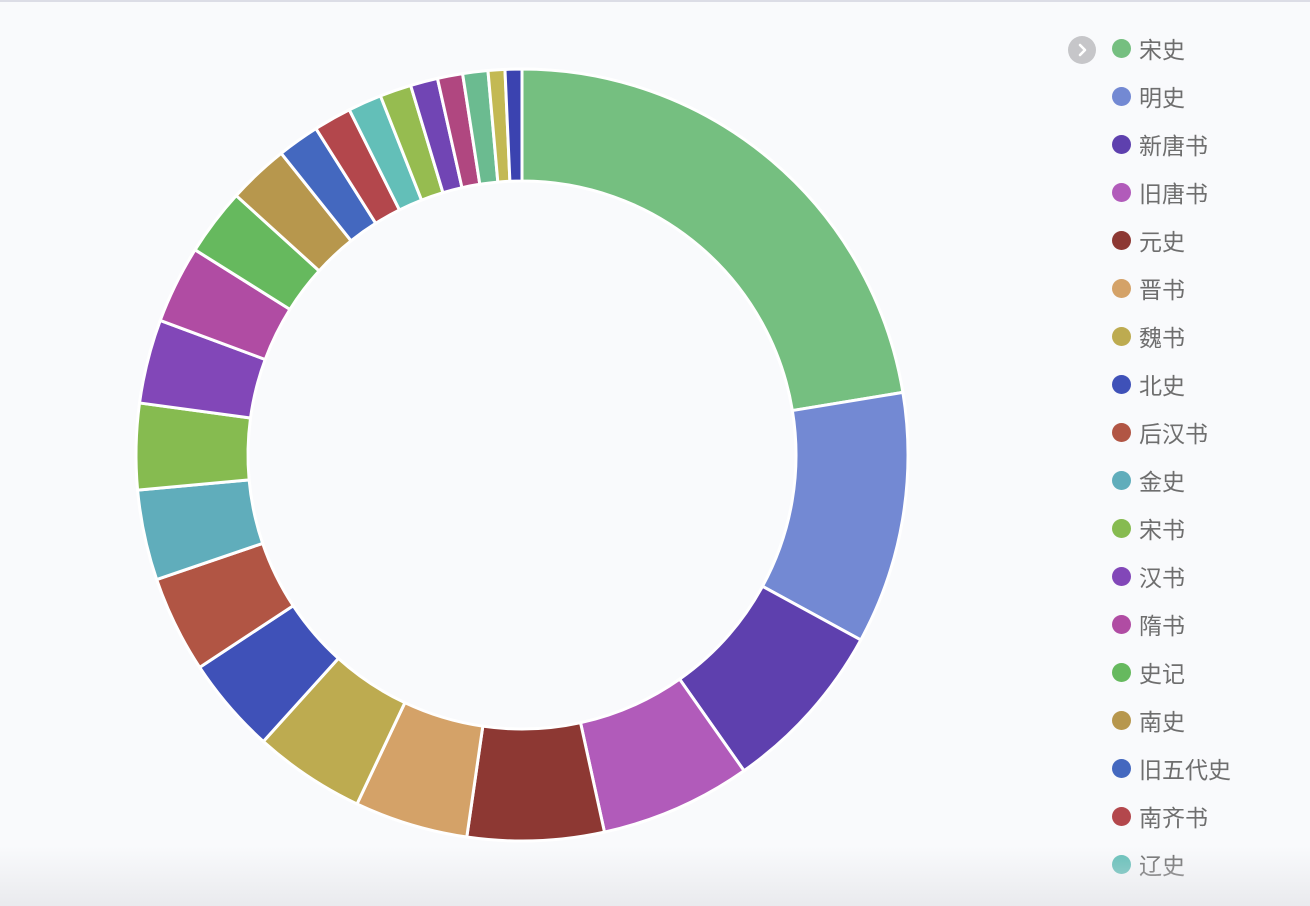 This screenshot has width=1310, height=906. What do you see at coordinates (1207, 480) in the screenshot?
I see `legend-item: 金史` at bounding box center [1207, 480].